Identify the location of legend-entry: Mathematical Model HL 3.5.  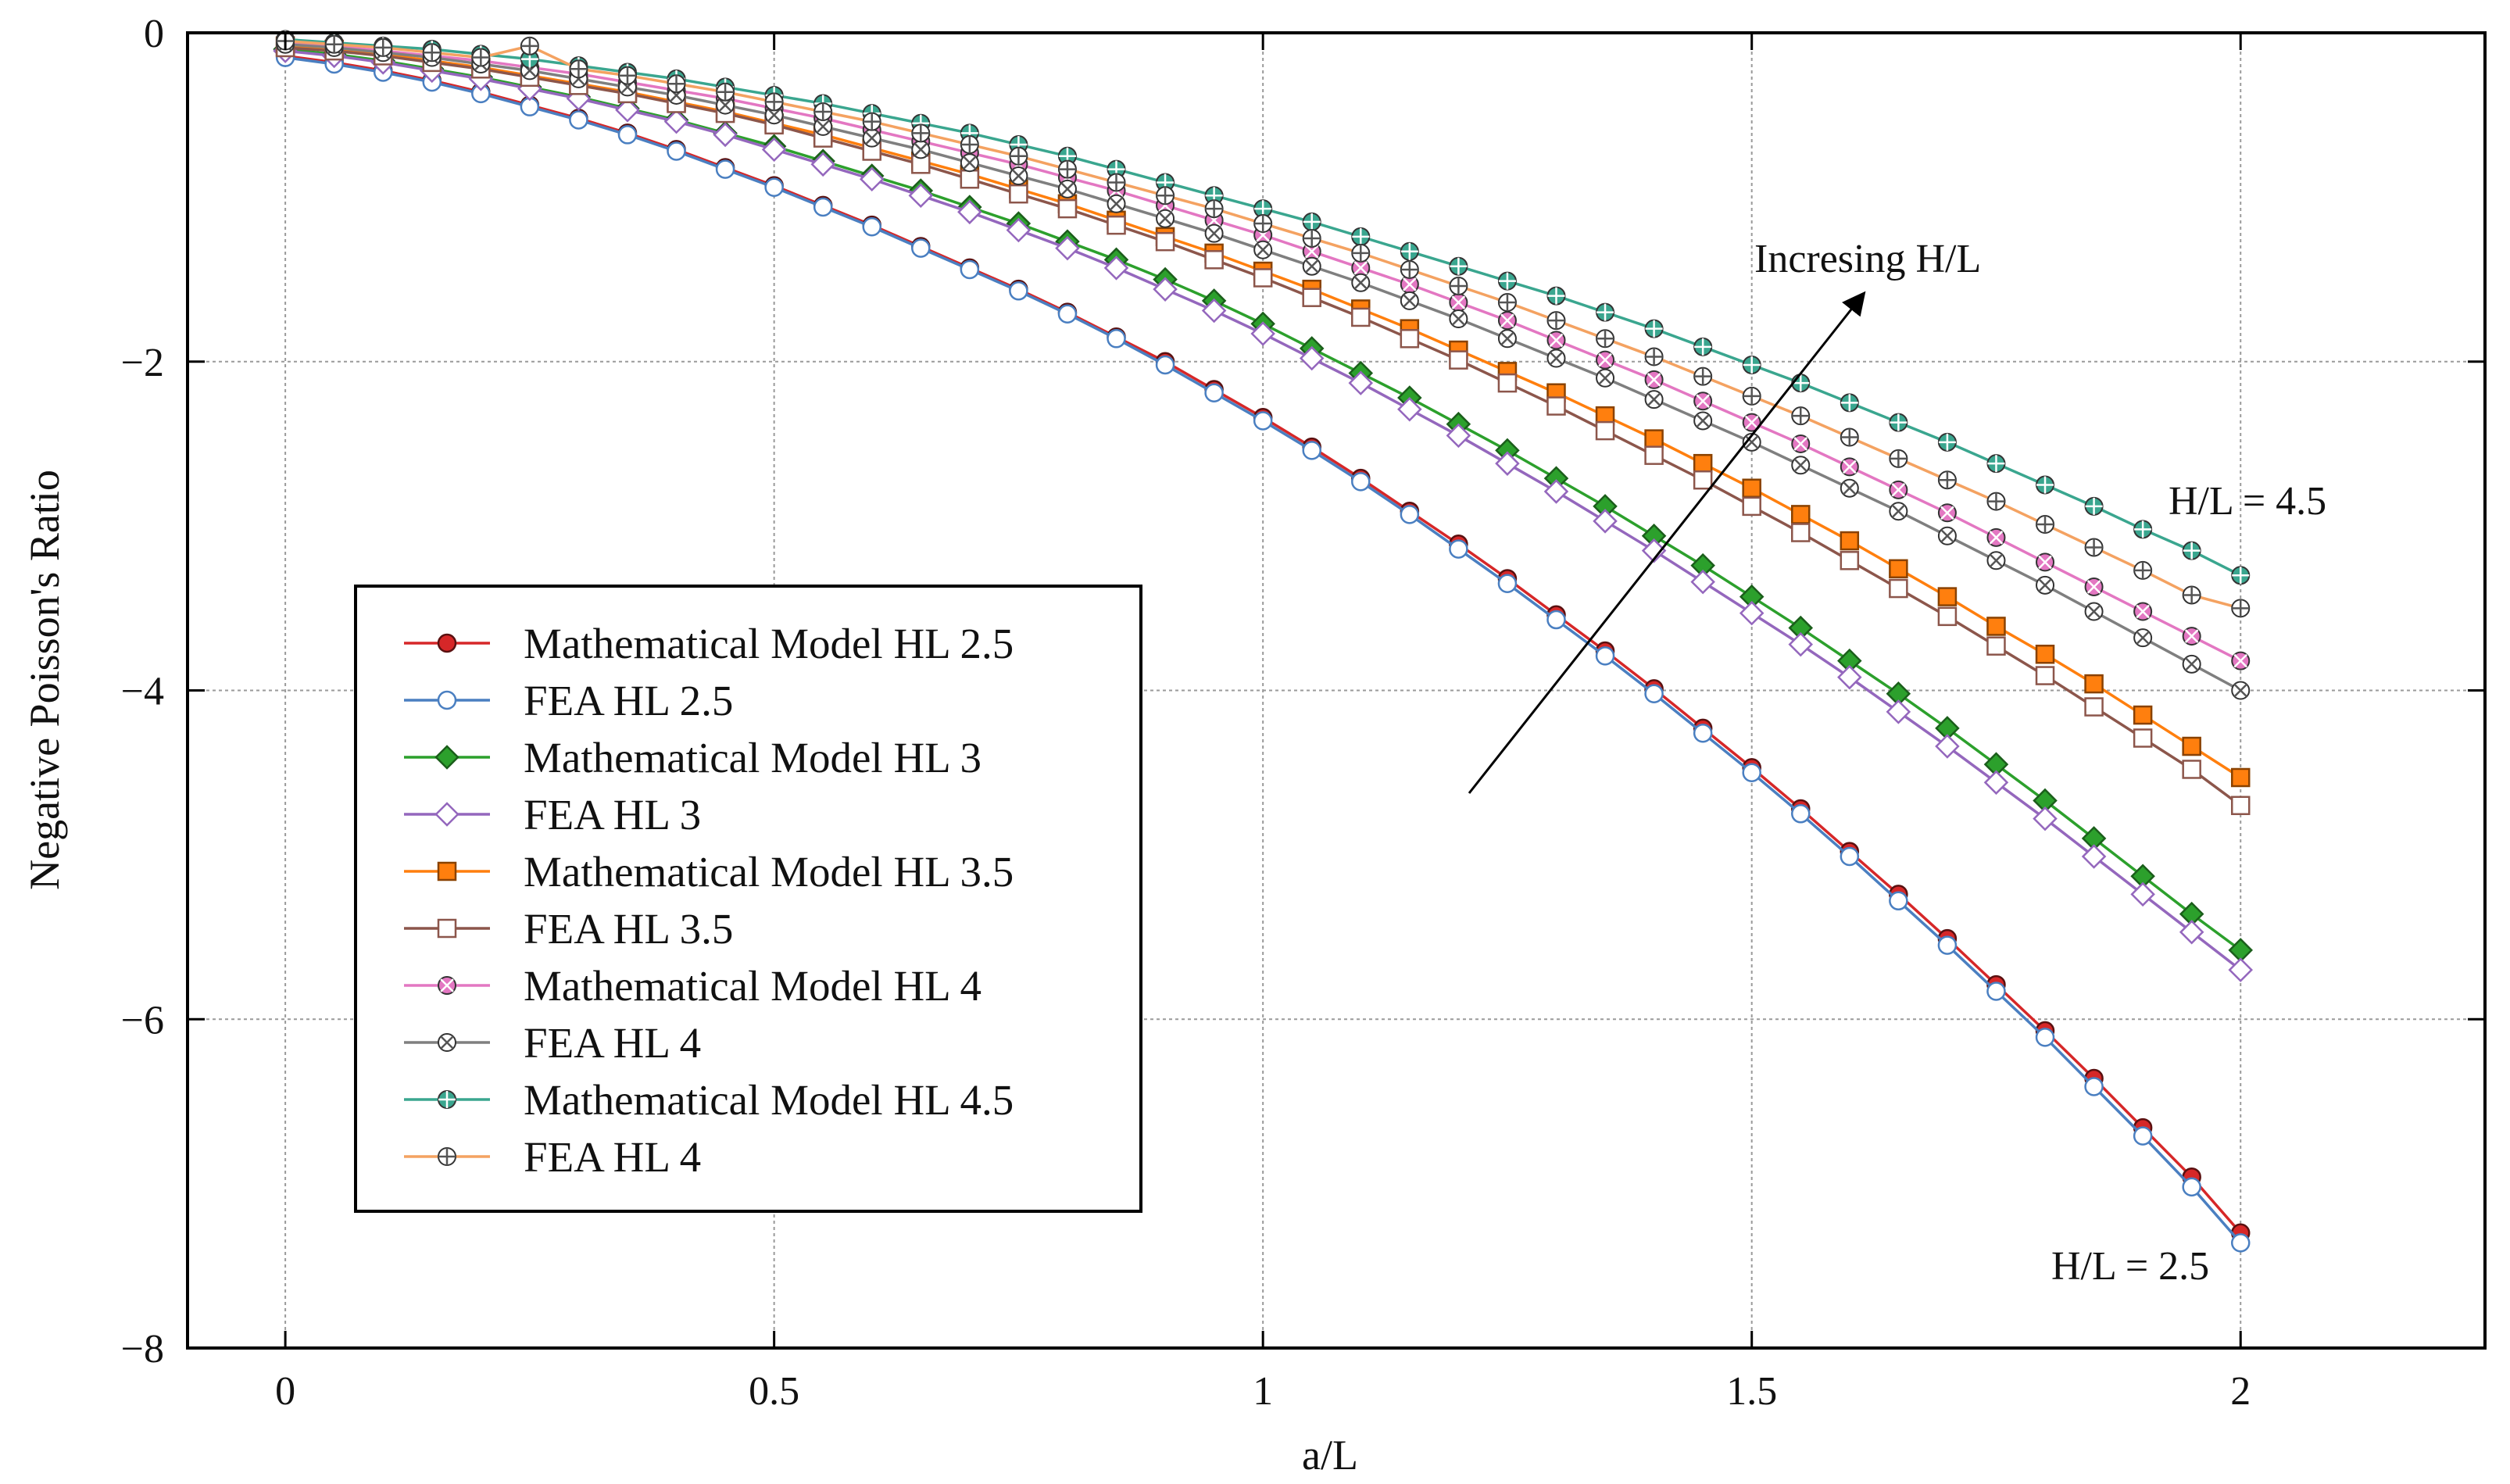
(709, 872).